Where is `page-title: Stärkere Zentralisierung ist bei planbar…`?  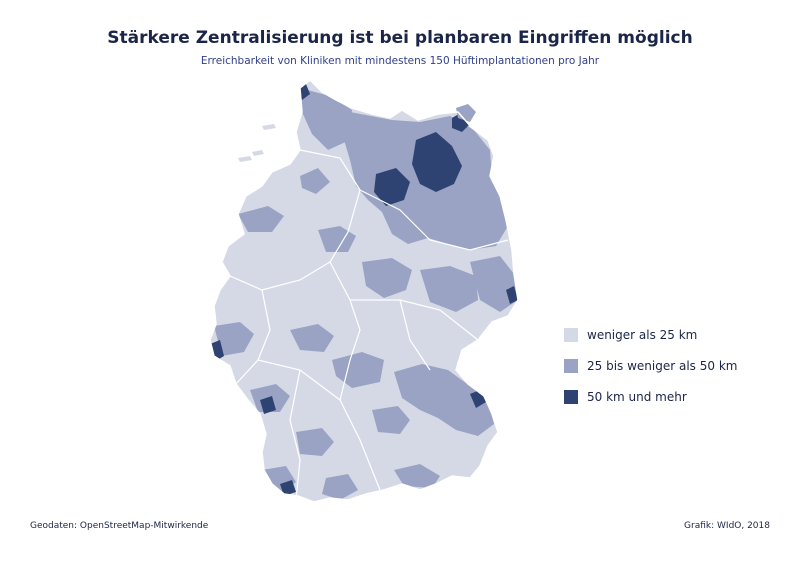
page-title: Stärkere Zentralisierung ist bei planbar… is located at coordinates (400, 38).